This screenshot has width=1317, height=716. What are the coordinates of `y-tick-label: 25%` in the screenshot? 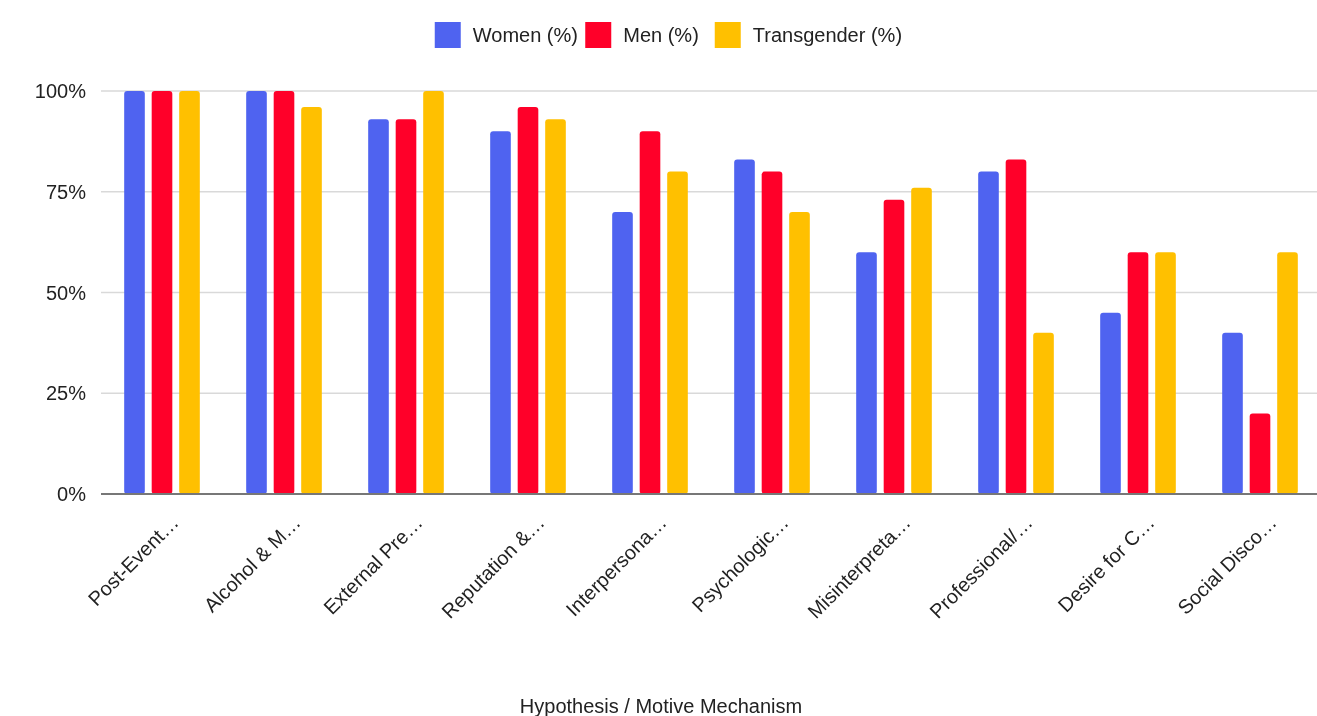 It's located at (66, 393).